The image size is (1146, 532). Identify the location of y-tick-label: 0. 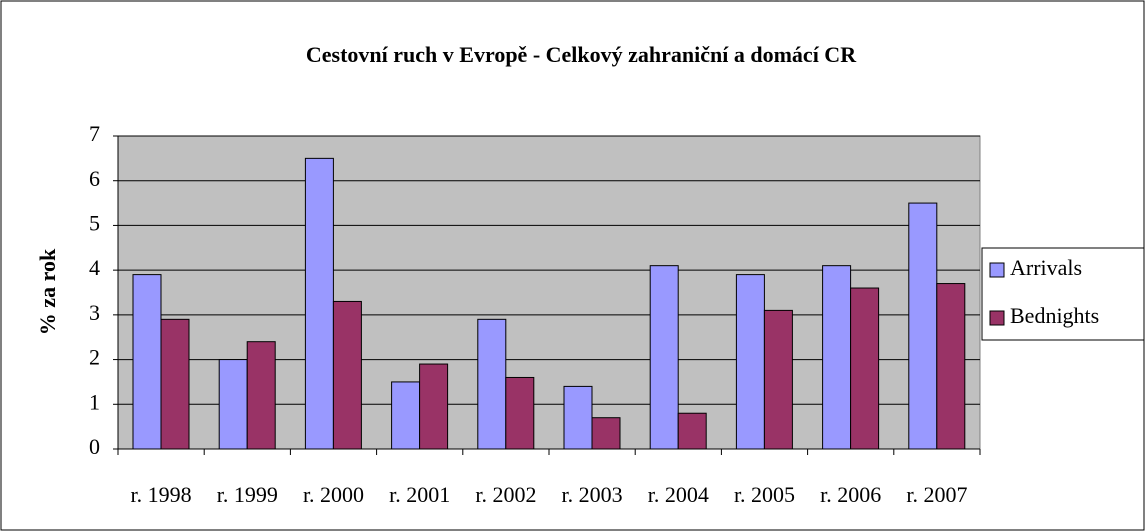
(94, 446).